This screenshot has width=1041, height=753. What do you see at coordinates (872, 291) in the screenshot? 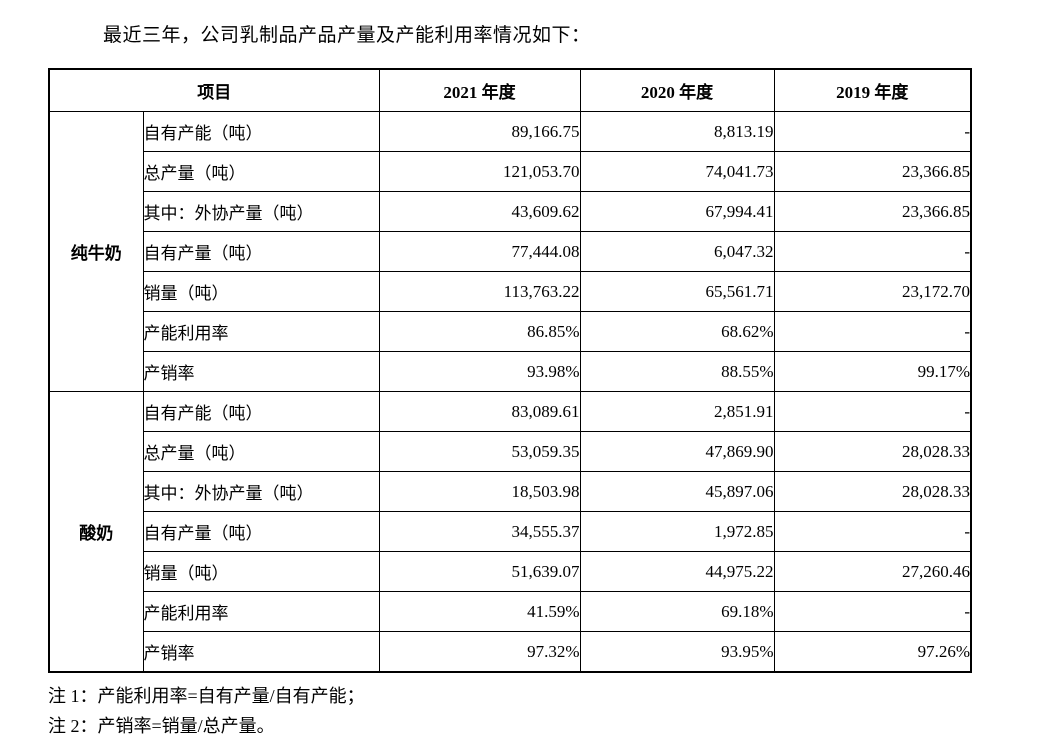
I see `value-2019: 23,172.70` at bounding box center [872, 291].